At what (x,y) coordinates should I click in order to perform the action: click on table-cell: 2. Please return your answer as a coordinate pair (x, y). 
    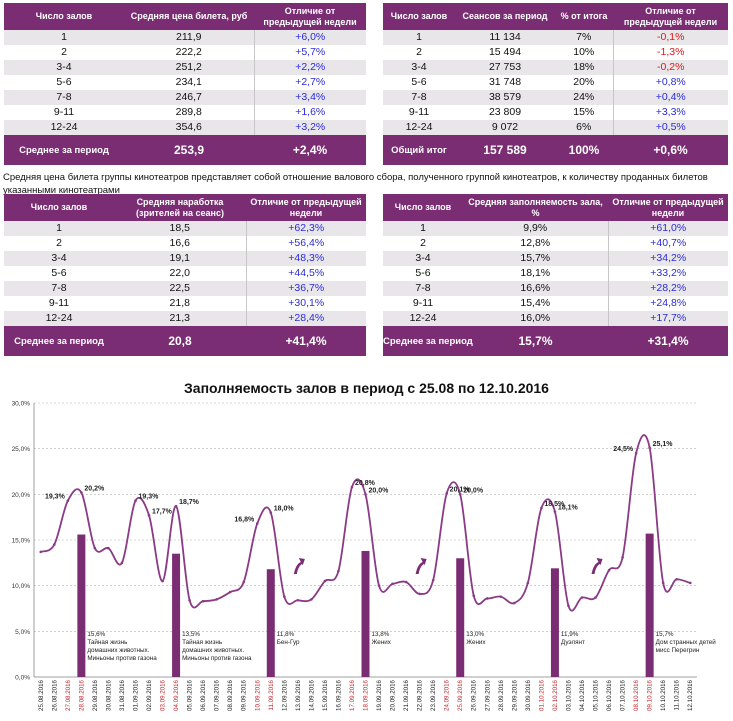
    Looking at the image, I should click on (59, 243).